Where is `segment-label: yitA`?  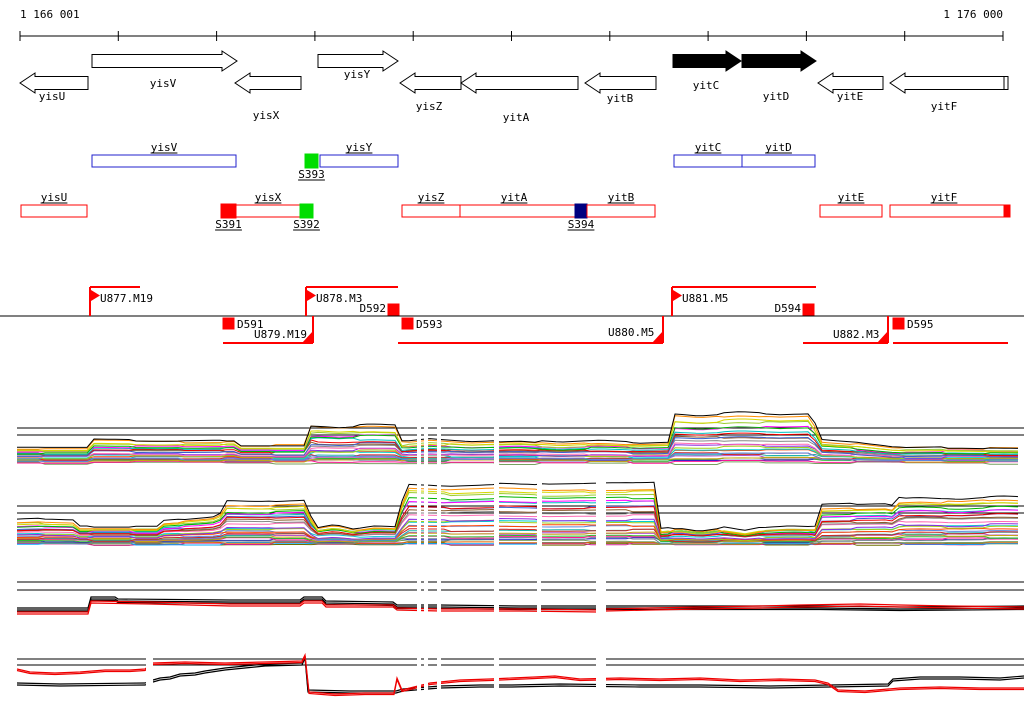 segment-label: yitA is located at coordinates (514, 197).